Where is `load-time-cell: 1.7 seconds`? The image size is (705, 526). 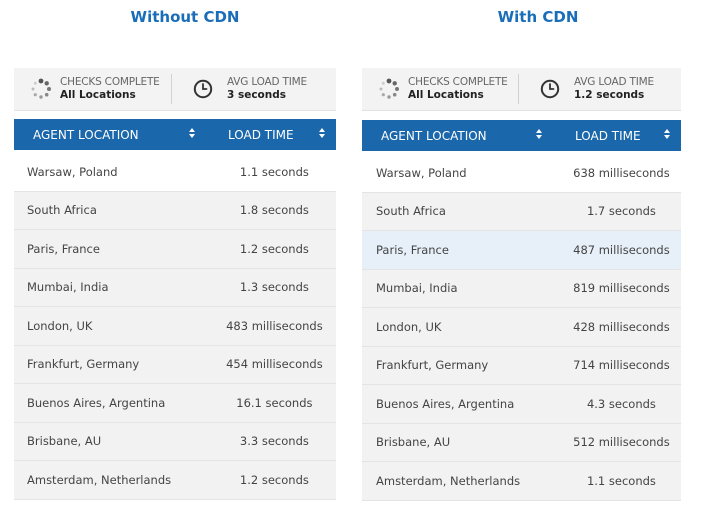
load-time-cell: 1.7 seconds is located at coordinates (621, 211).